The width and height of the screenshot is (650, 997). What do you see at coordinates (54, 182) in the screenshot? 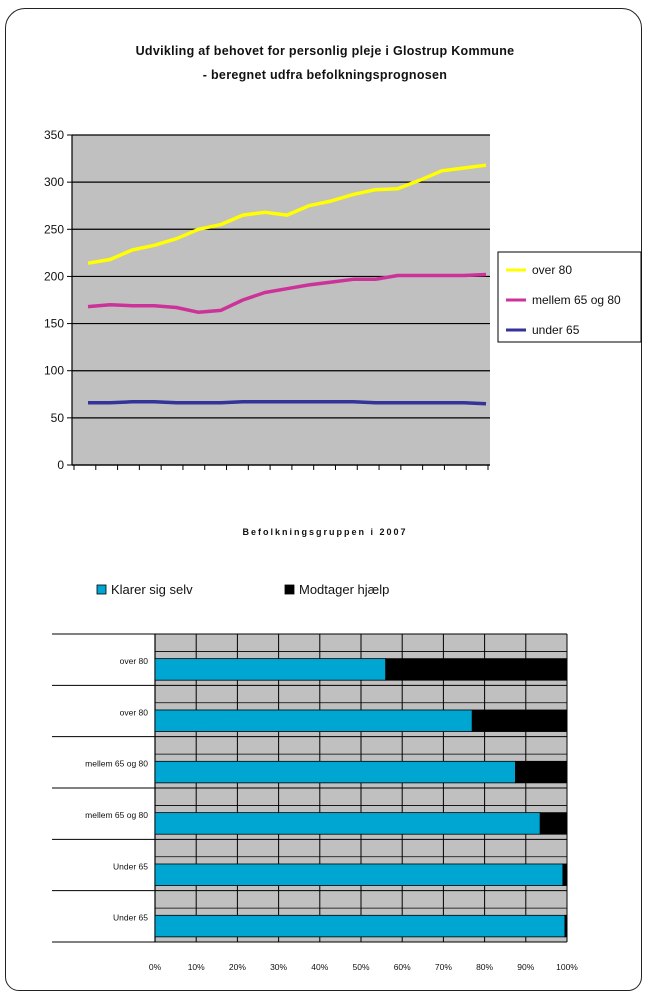
I see `y-tick-label: 300` at bounding box center [54, 182].